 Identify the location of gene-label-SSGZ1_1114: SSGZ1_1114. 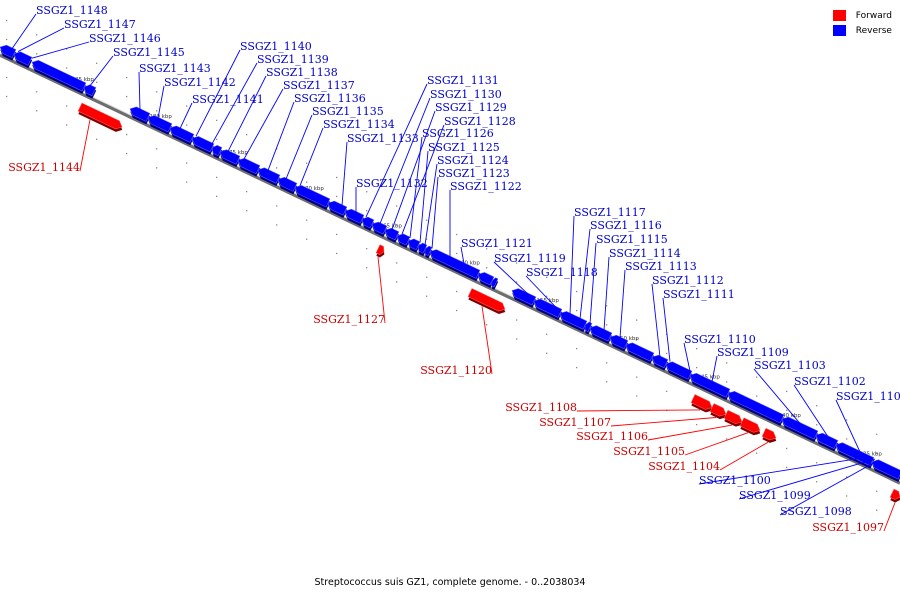
(645, 253).